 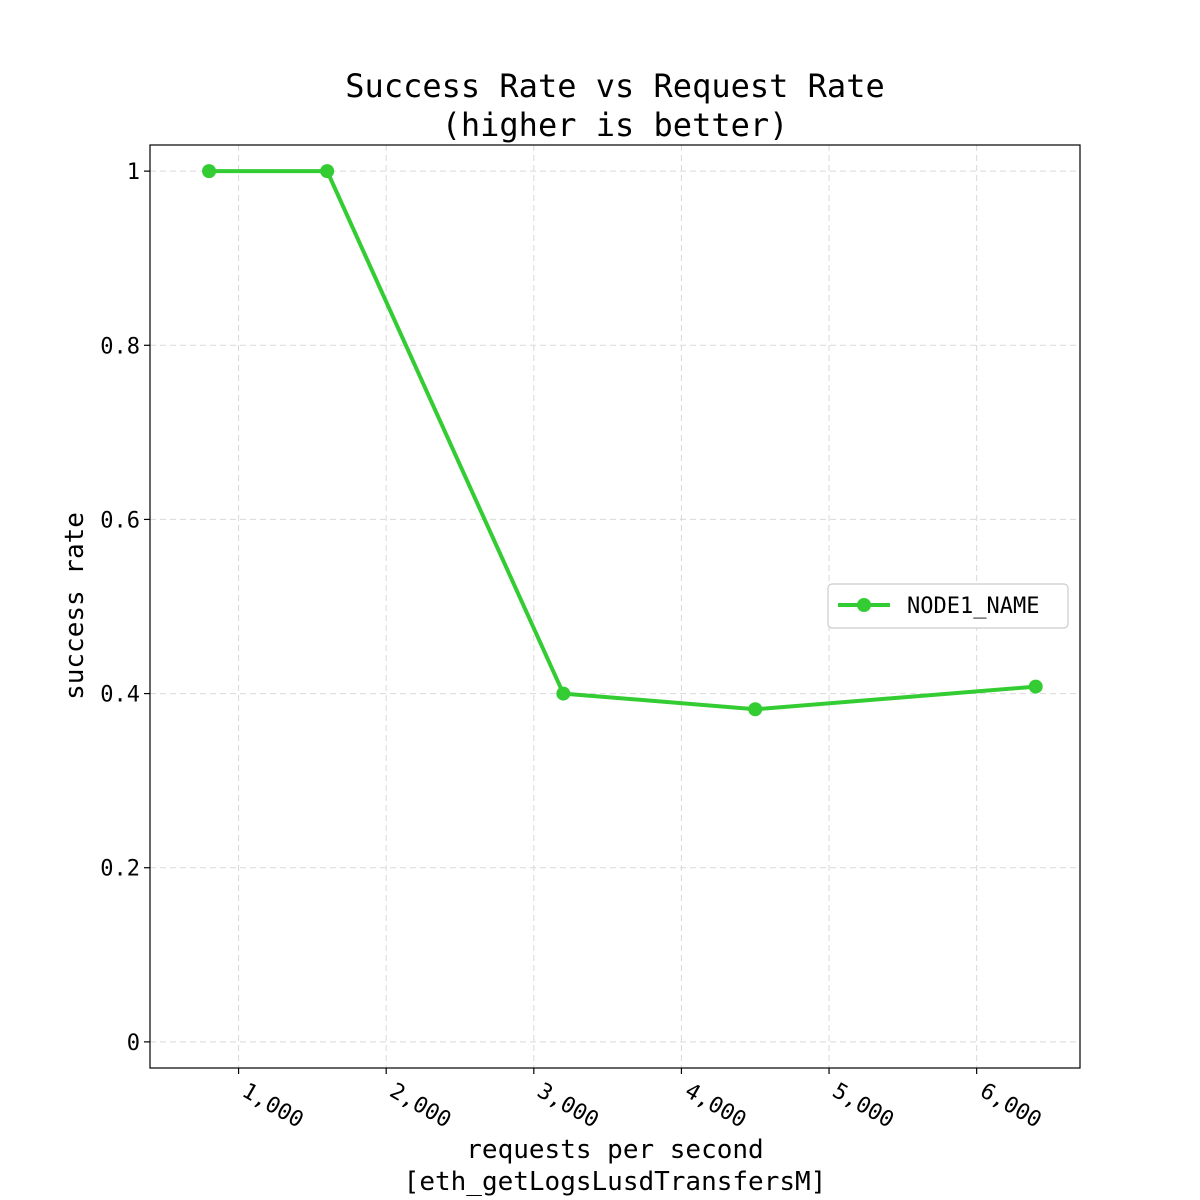 What do you see at coordinates (973, 606) in the screenshot?
I see `legend-entry-node1: NODE1_NAME` at bounding box center [973, 606].